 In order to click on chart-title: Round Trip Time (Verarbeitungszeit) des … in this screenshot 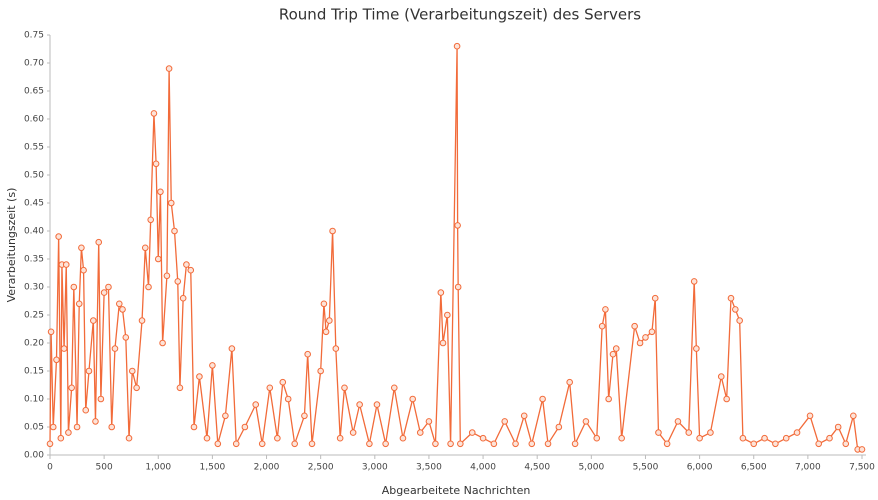, I will do `click(460, 15)`.